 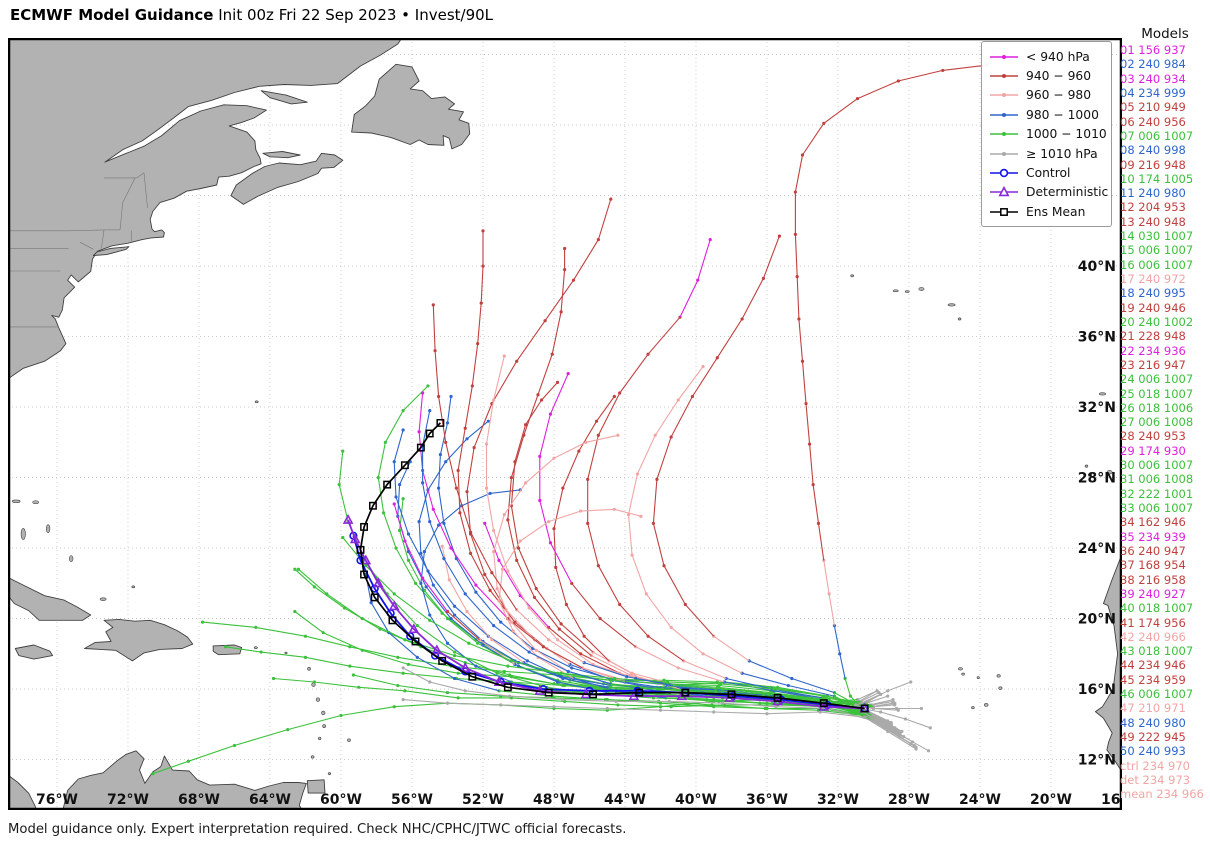 I want to click on model-row-35: 35 234 939, so click(x=1165, y=537).